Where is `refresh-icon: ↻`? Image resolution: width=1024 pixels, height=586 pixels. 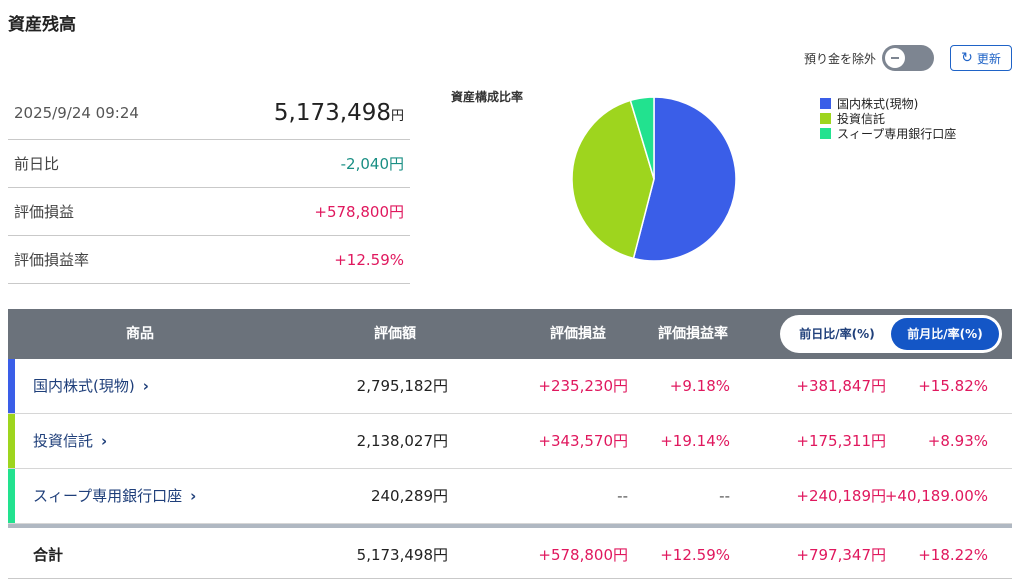
refresh-icon: ↻ is located at coordinates (967, 58).